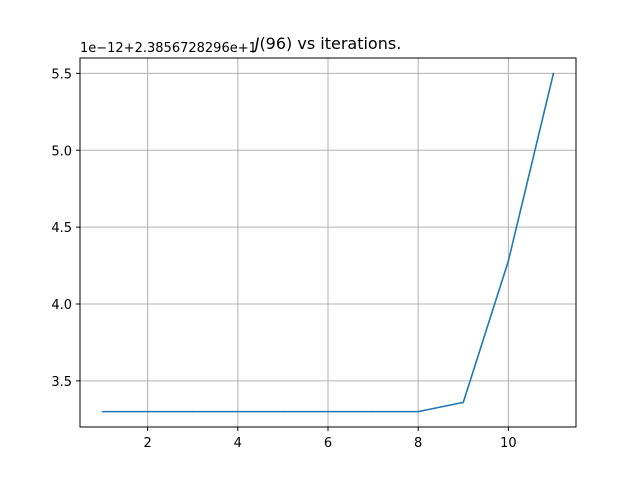 Image resolution: width=640 pixels, height=480 pixels. I want to click on y-tick-label: 3.5, so click(61, 382).